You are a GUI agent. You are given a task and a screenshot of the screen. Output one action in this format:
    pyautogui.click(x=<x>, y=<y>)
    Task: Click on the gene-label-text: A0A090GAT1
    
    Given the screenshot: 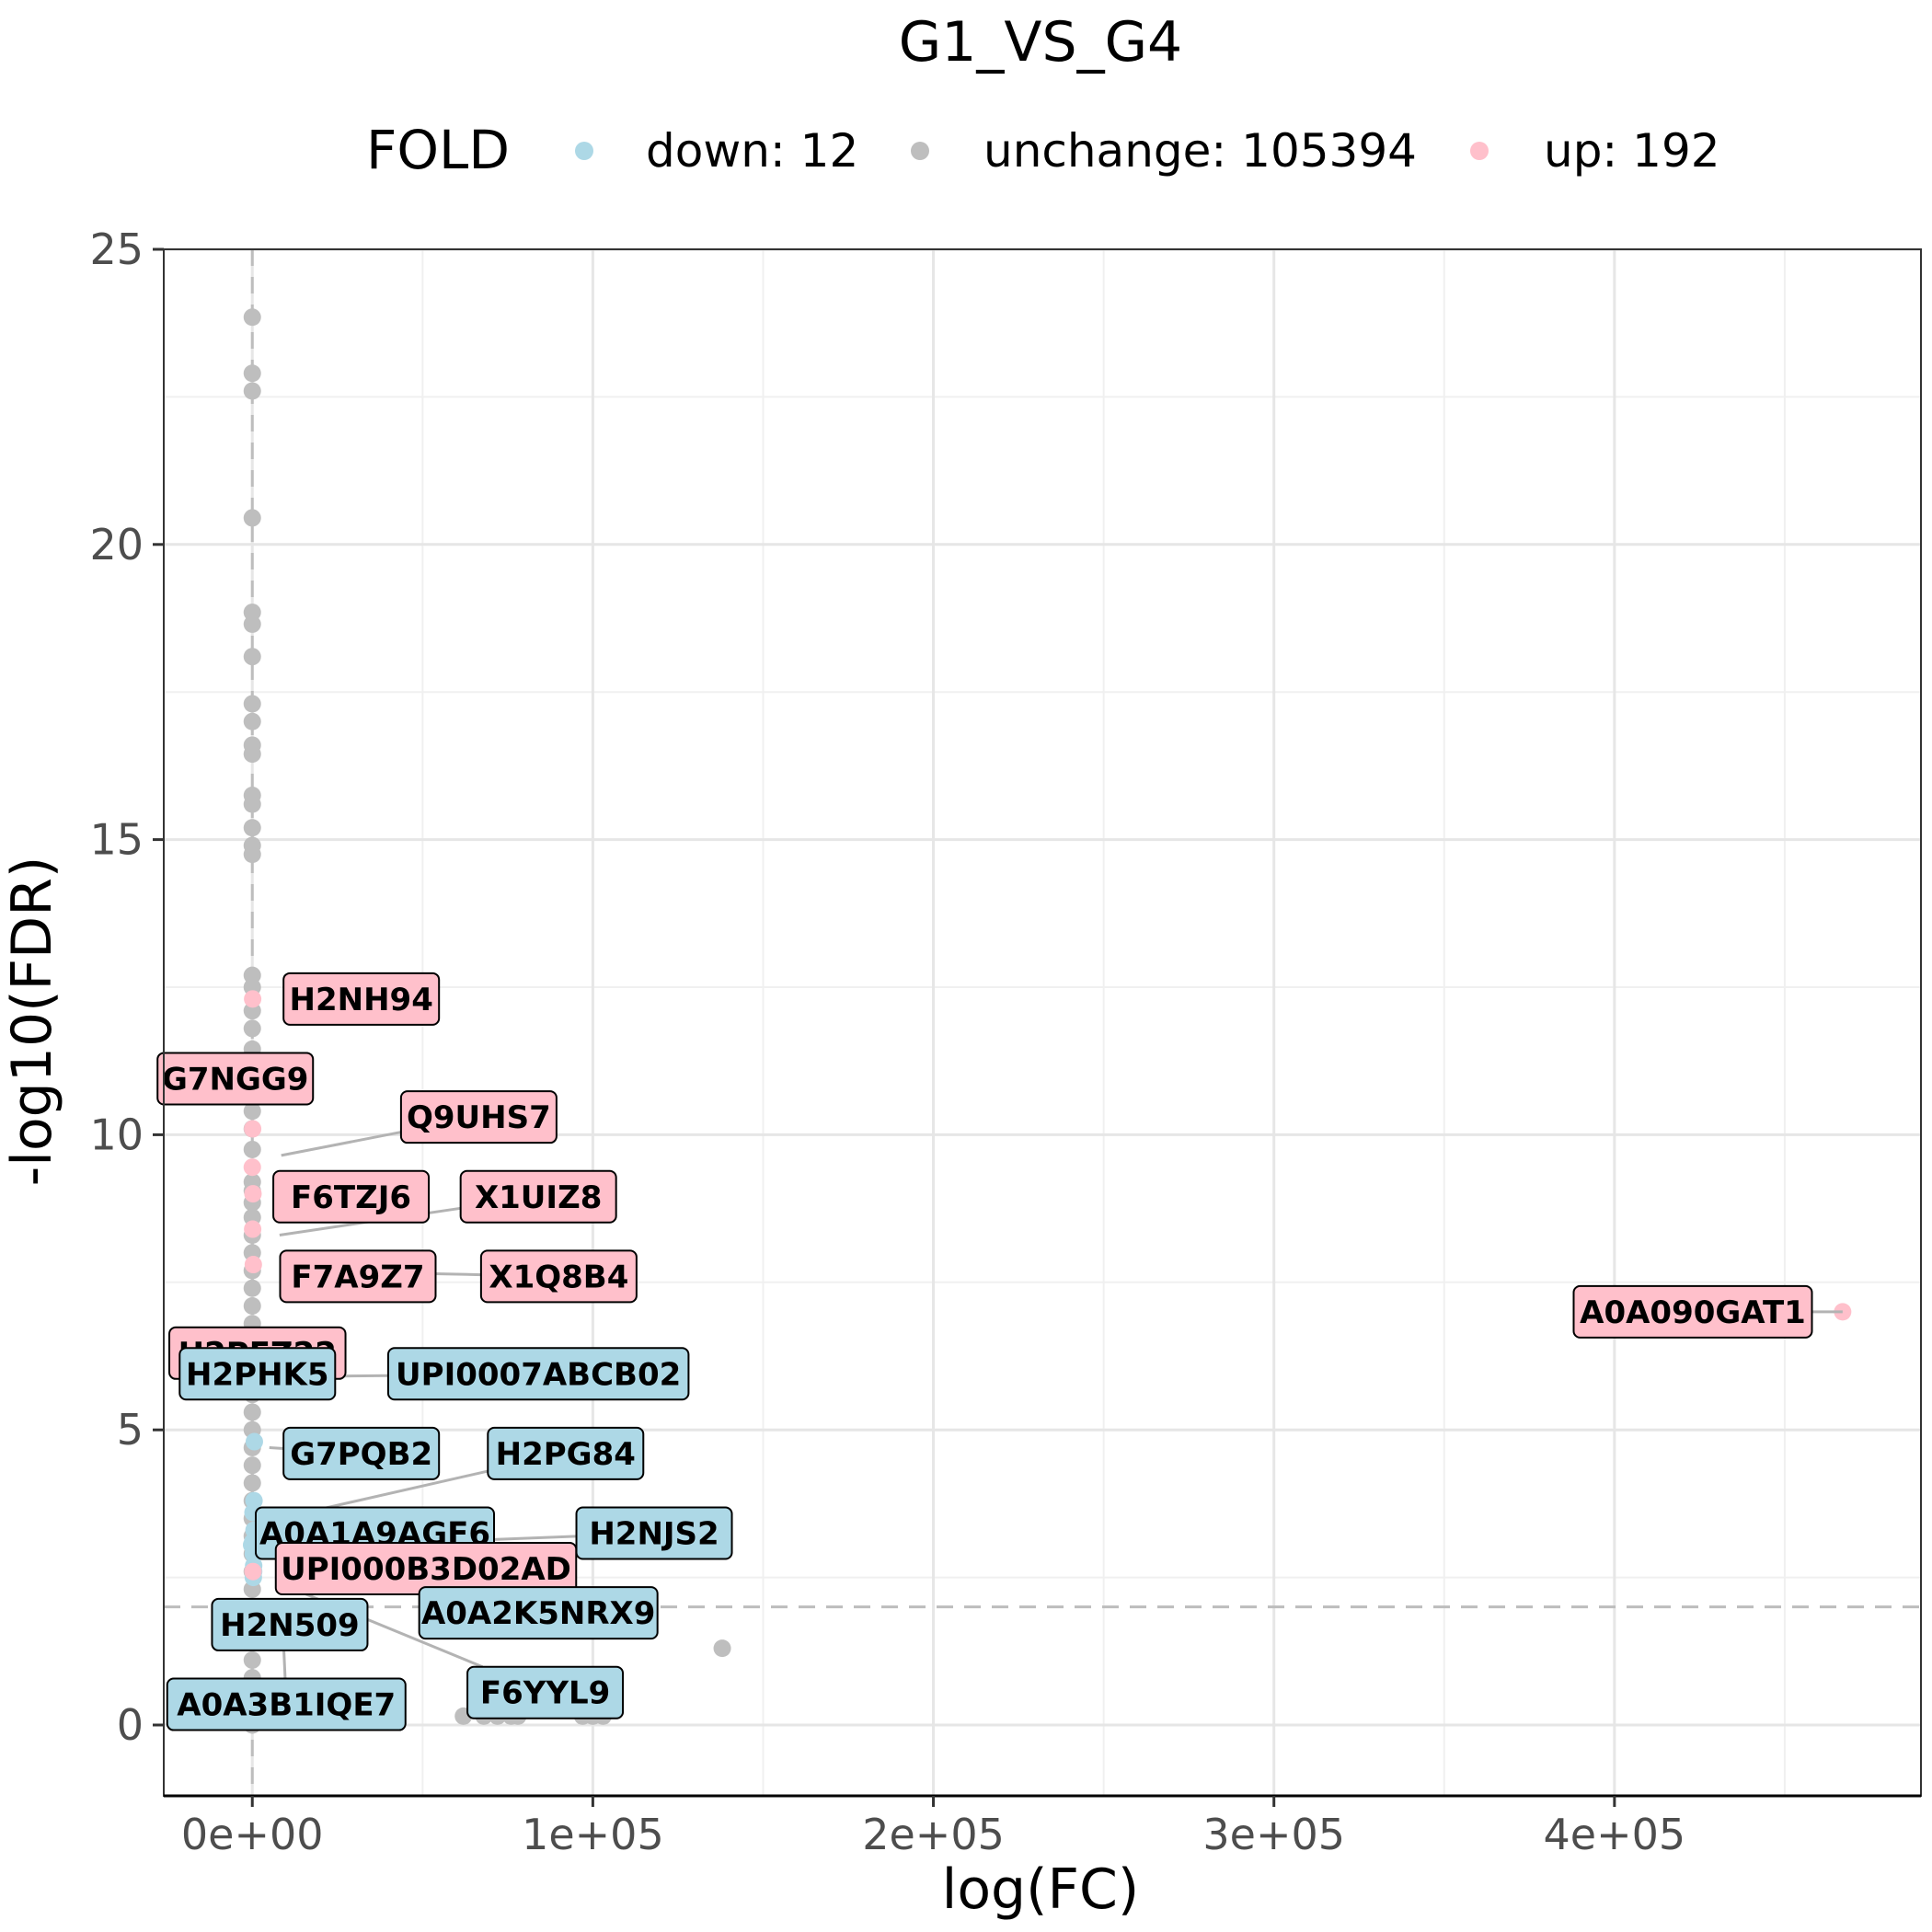 What is the action you would take?
    pyautogui.click(x=1693, y=1312)
    